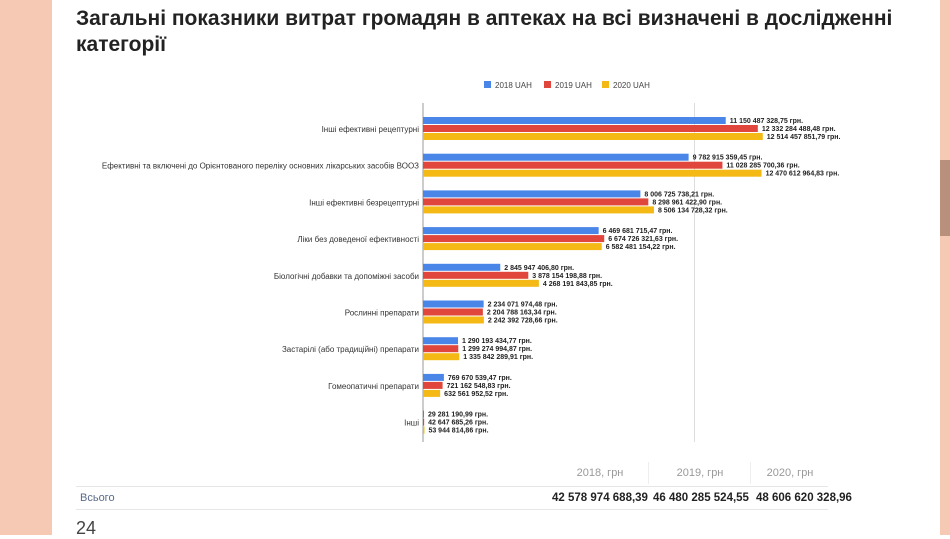 This screenshot has height=539, width=950. What do you see at coordinates (728, 158) in the screenshot?
I see `data-label: 9 782 915 359,45 грн.` at bounding box center [728, 158].